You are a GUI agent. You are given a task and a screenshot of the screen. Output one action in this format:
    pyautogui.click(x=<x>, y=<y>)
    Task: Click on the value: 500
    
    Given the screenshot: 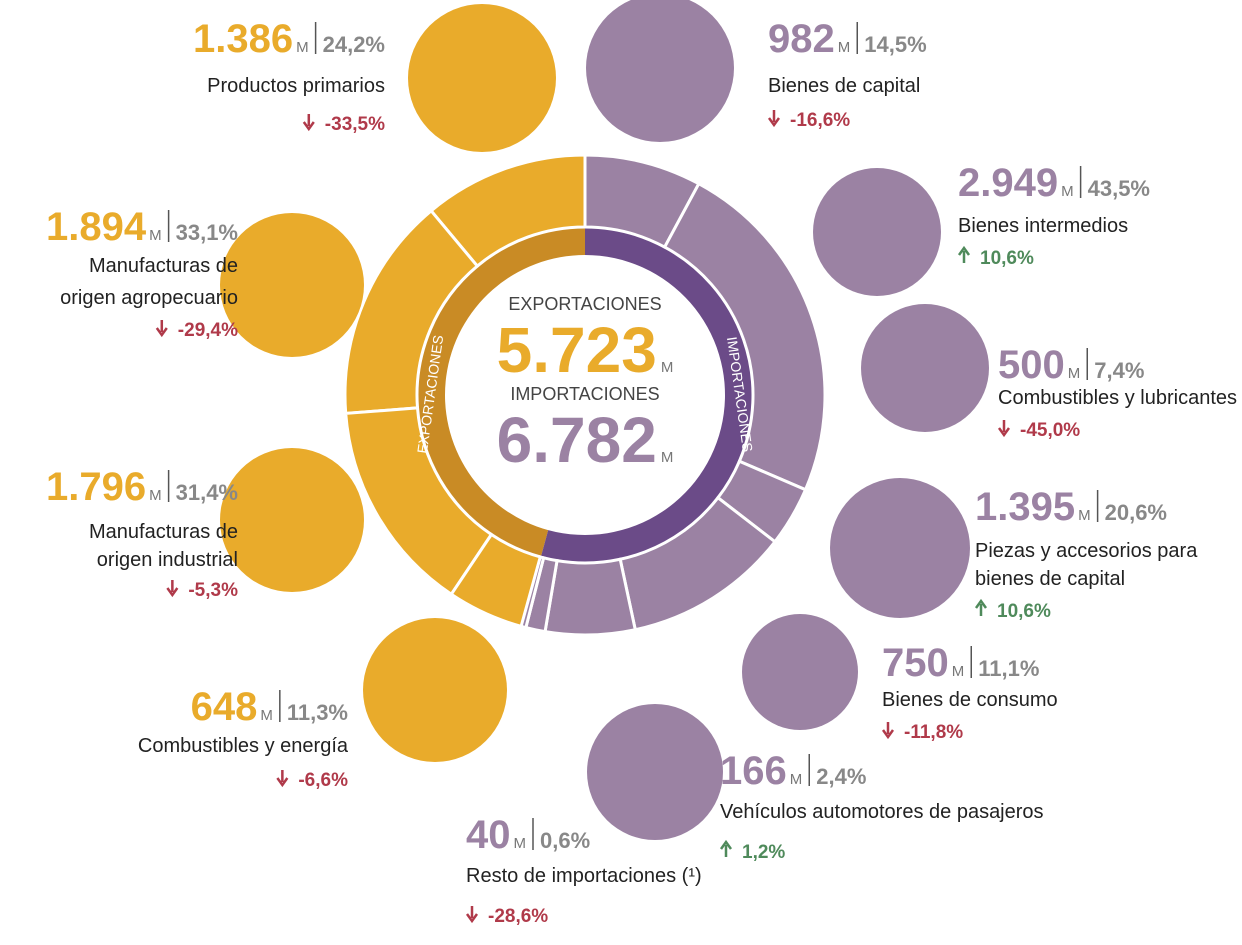 What is the action you would take?
    pyautogui.click(x=1031, y=365)
    